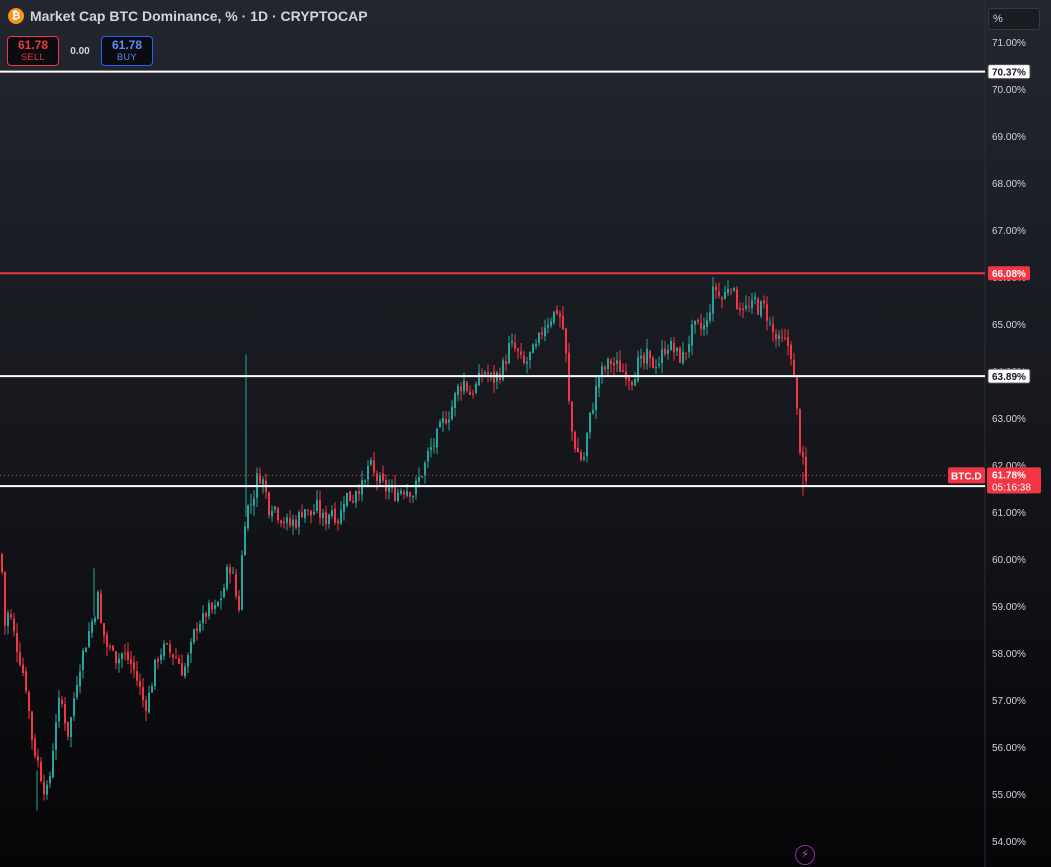  I want to click on buy-button: 61.78 BUY, so click(127, 51).